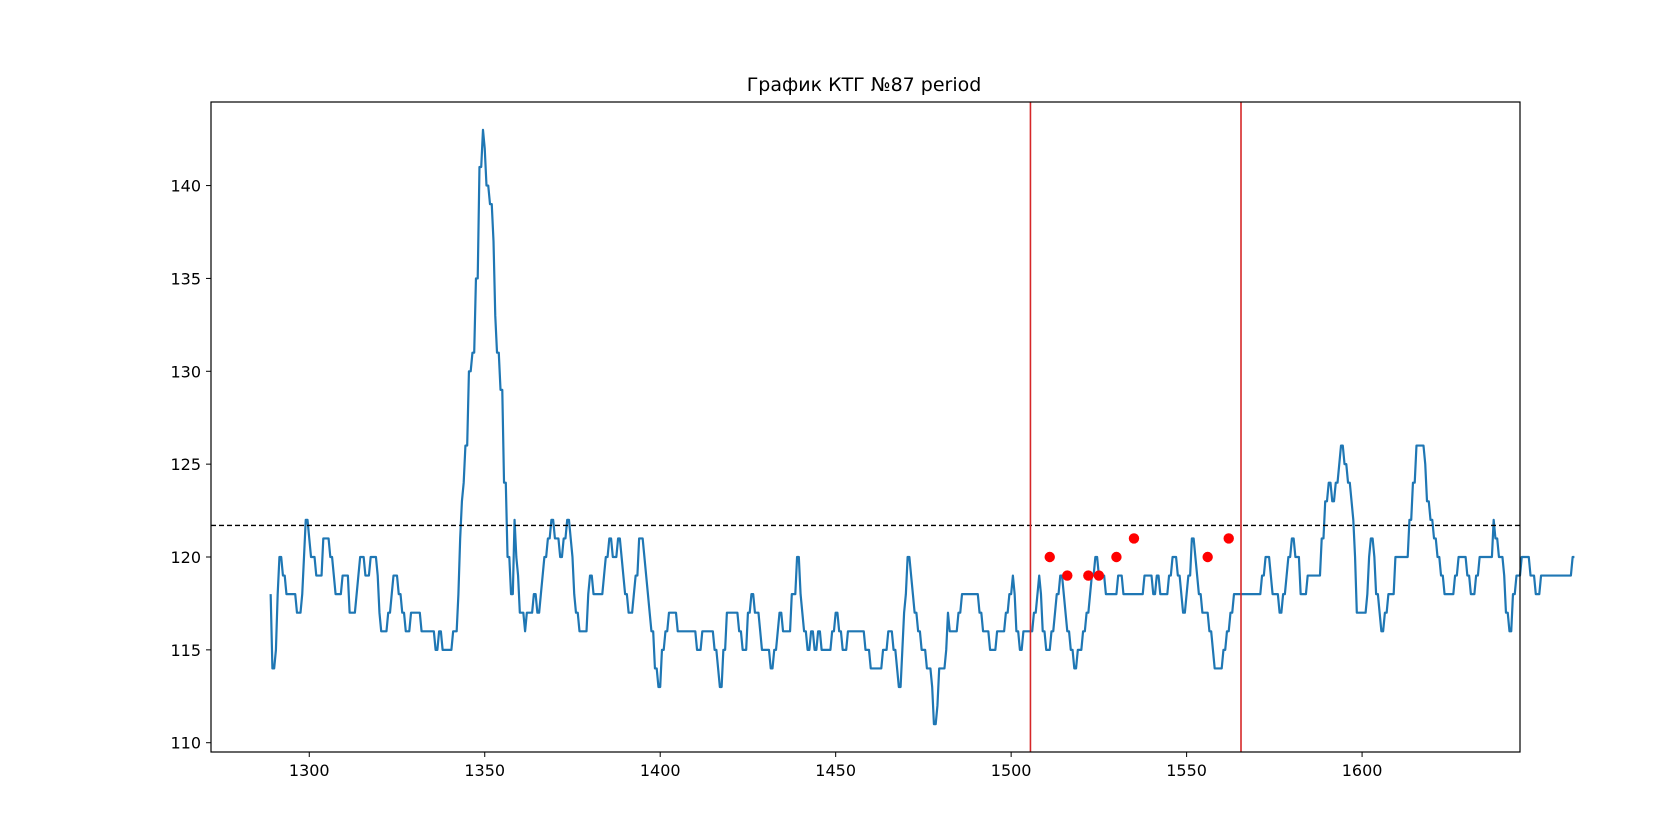 This screenshot has height=840, width=1680. What do you see at coordinates (660, 770) in the screenshot?
I see `x-tick-label: 1400` at bounding box center [660, 770].